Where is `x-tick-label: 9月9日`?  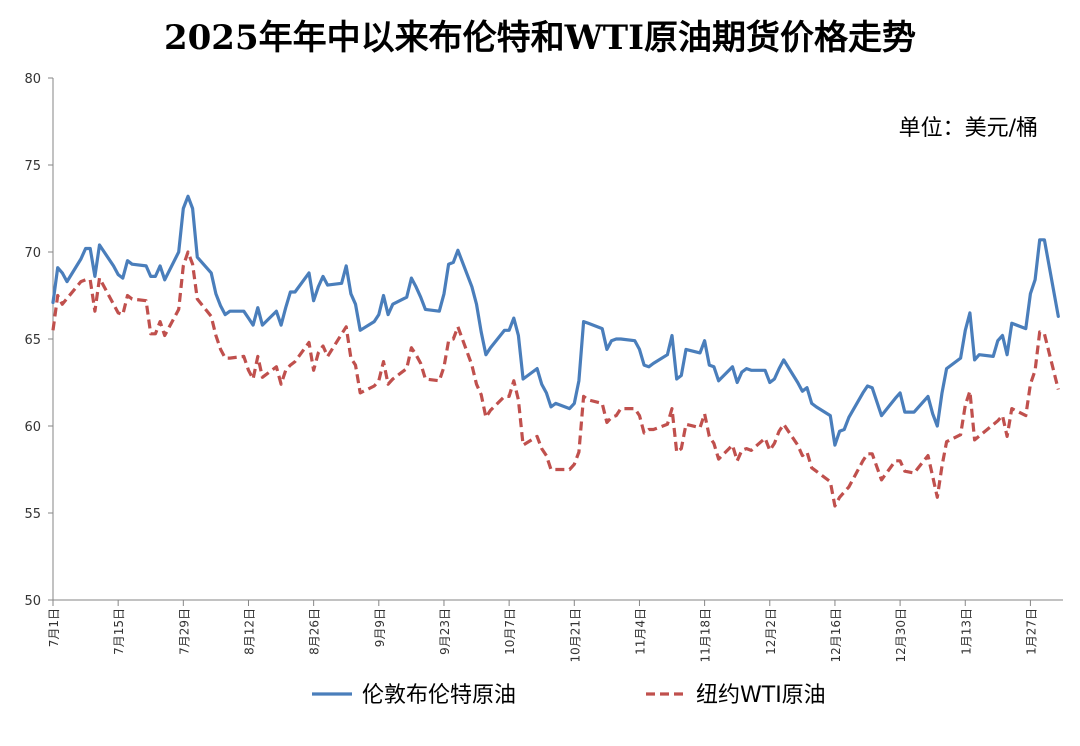 x-tick-label: 9月9日 is located at coordinates (380, 627).